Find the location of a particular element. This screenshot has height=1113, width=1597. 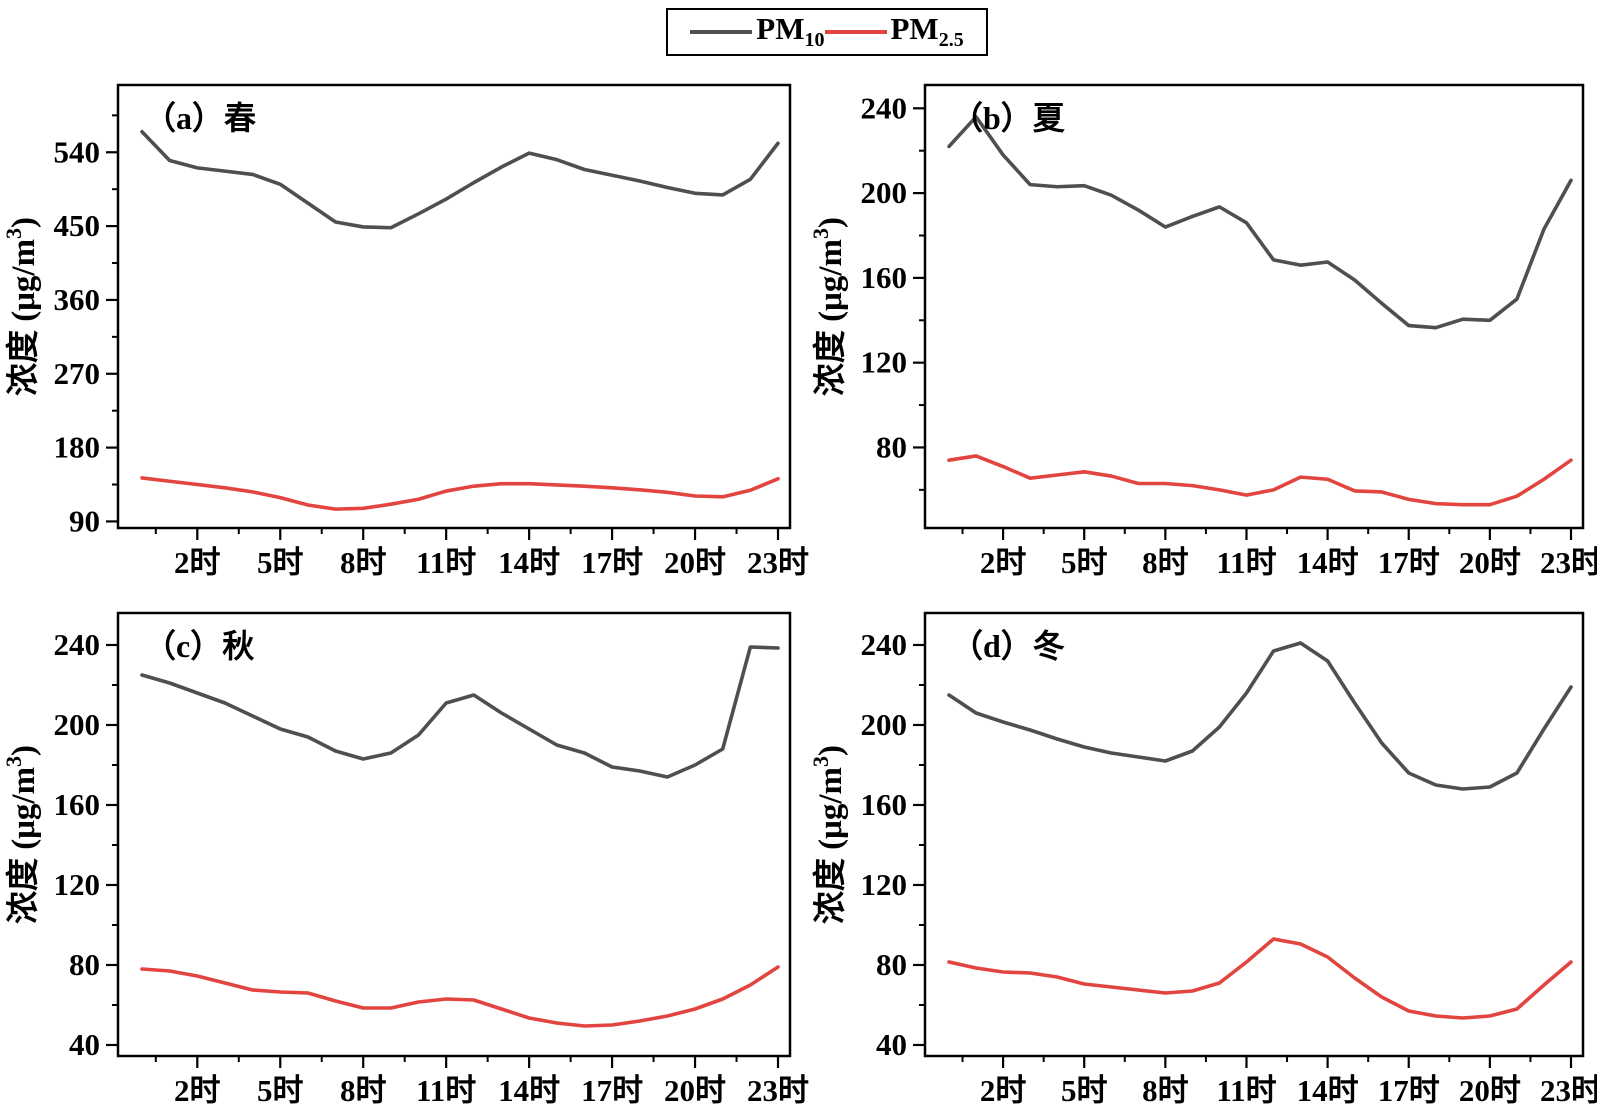

legend-item-pm25: PM2.5 is located at coordinates (894, 31).